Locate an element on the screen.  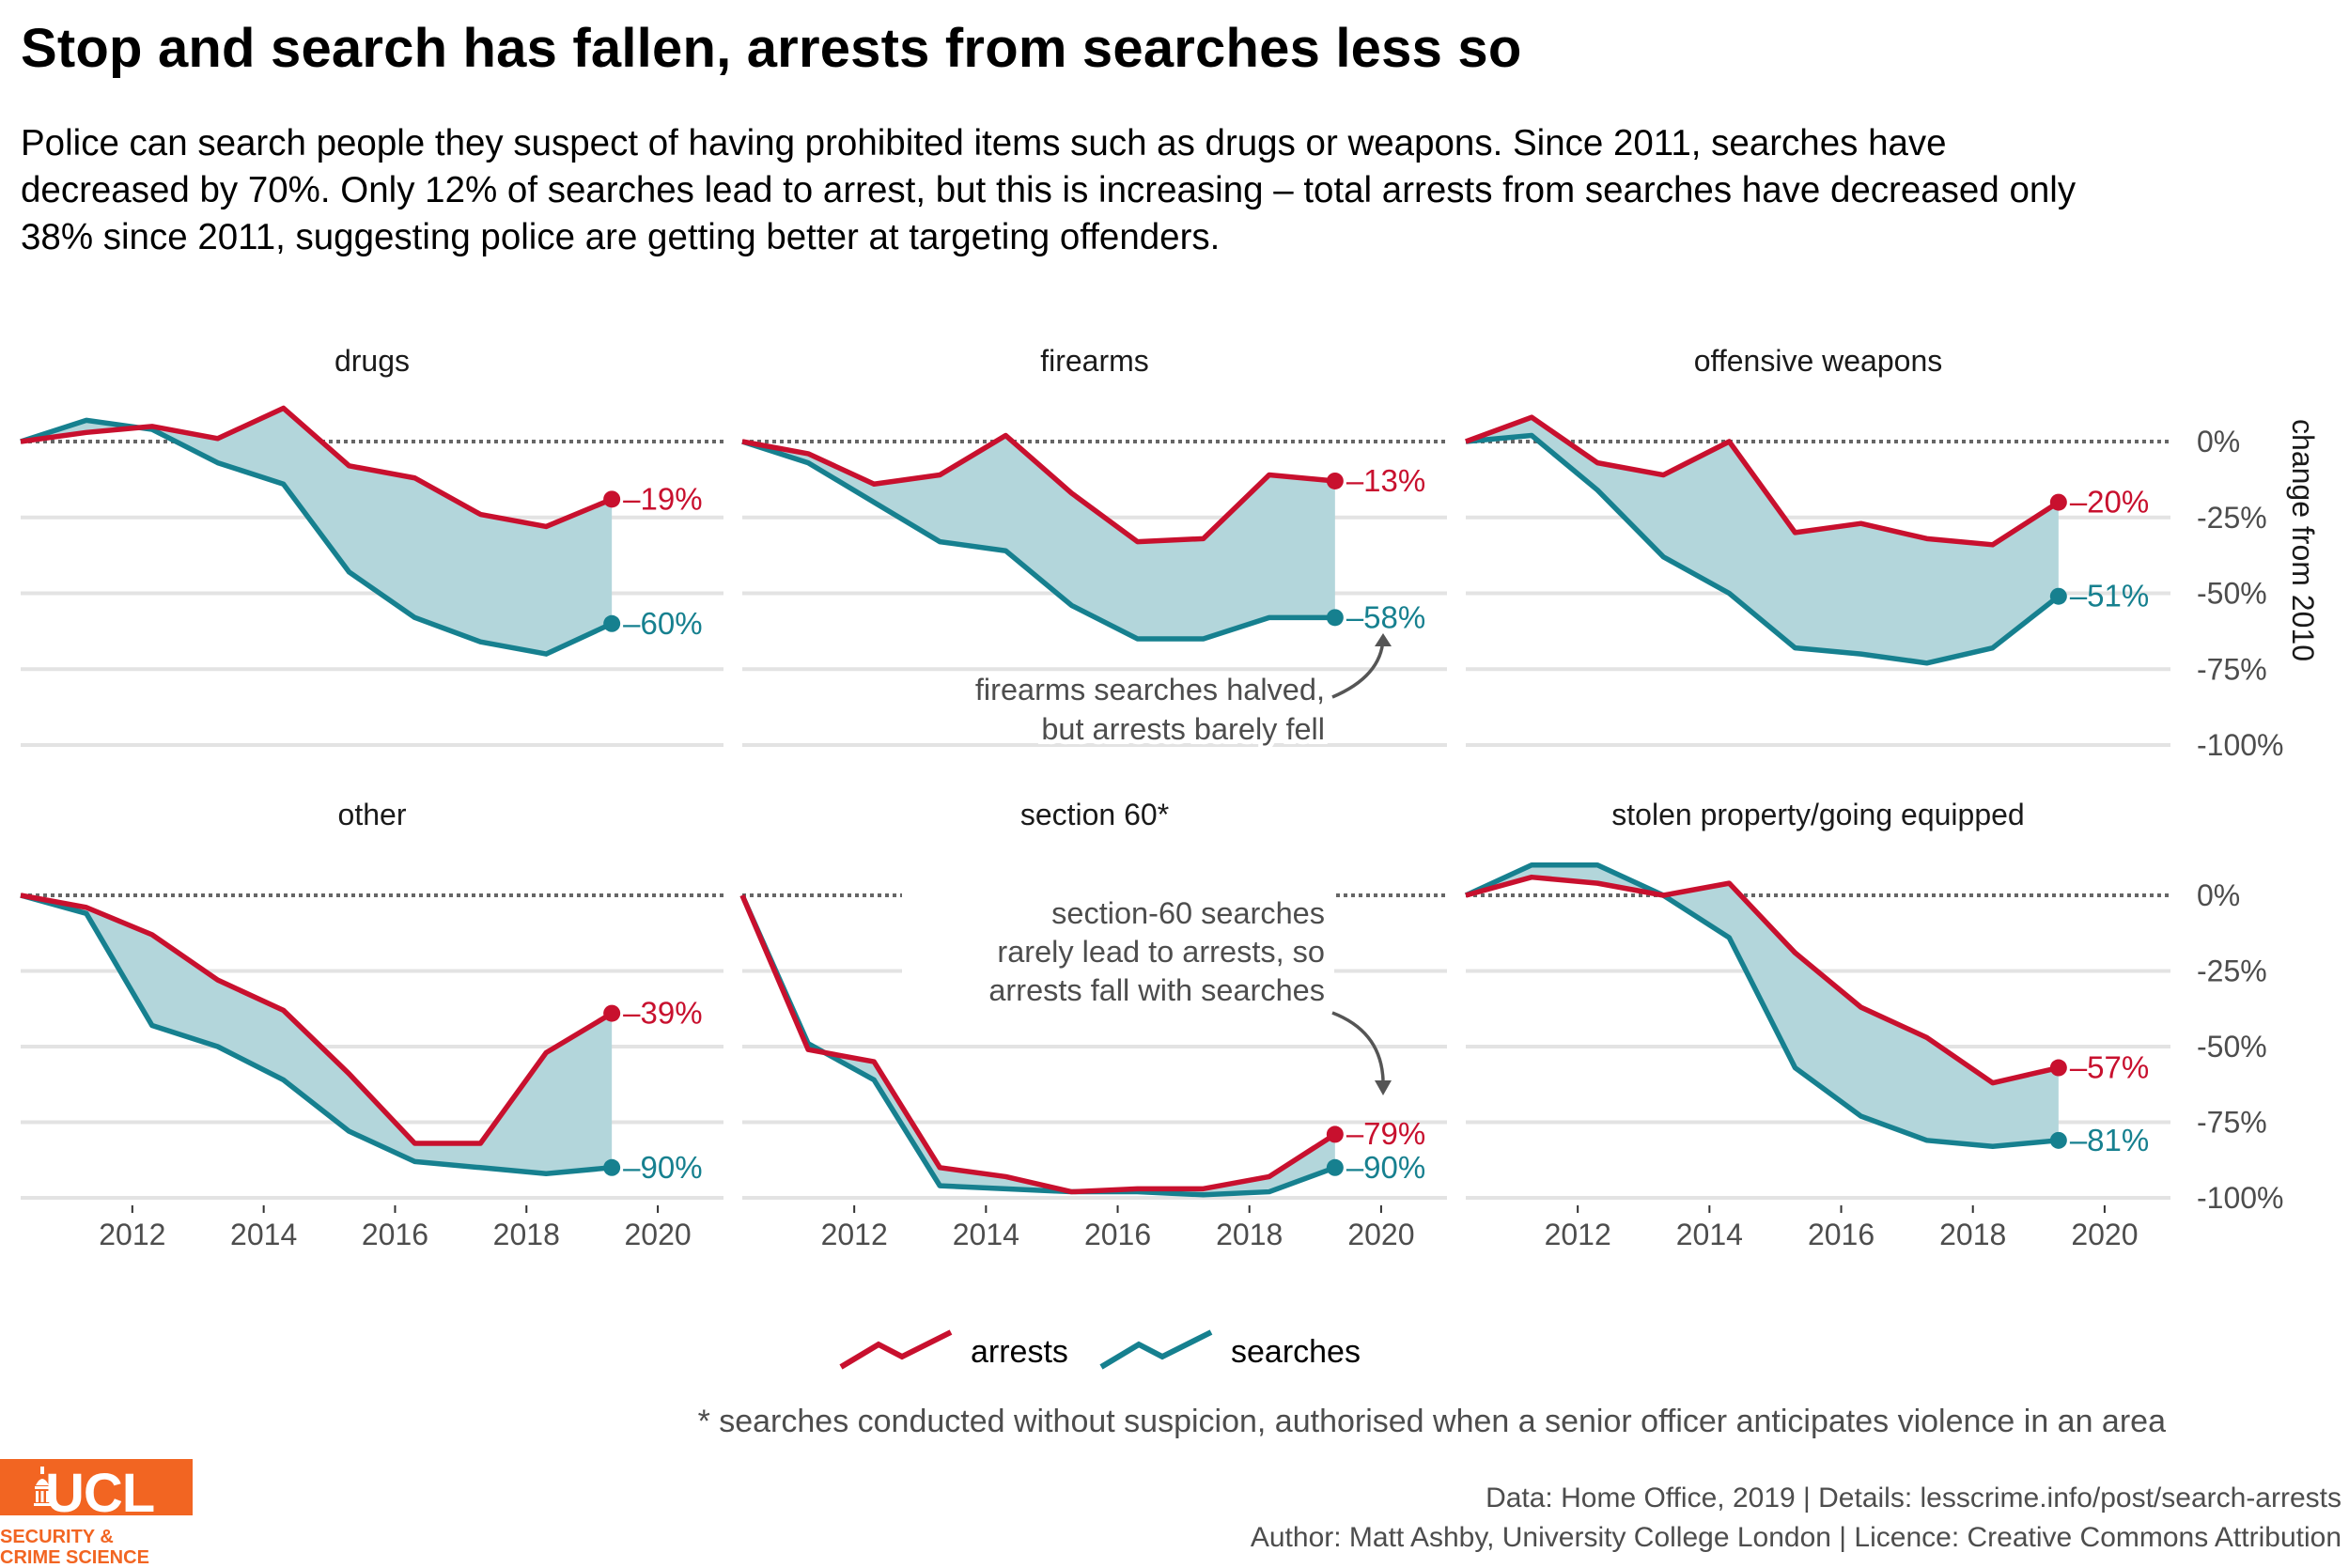
panel-firearms: firearms –13% –58% is located at coordinates (1094, 545).